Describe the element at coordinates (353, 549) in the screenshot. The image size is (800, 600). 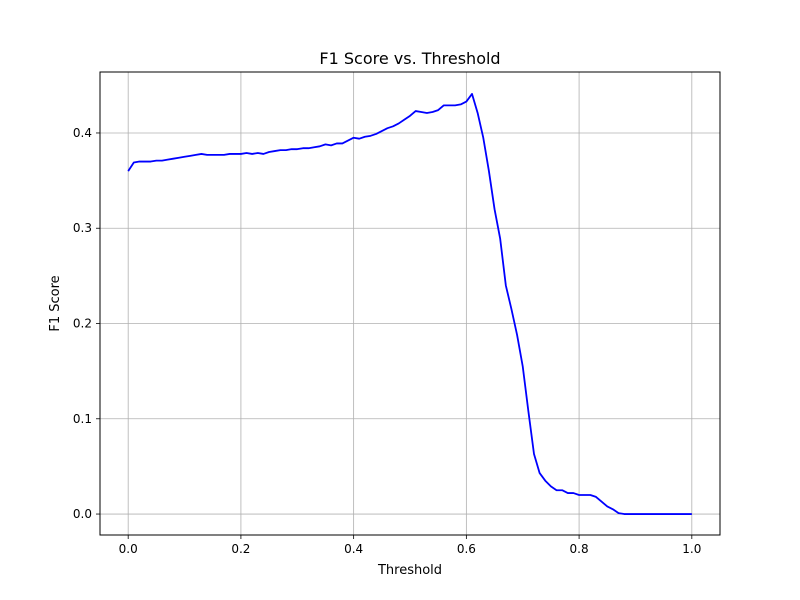
I see `x-tick-label: 0.4` at that location.